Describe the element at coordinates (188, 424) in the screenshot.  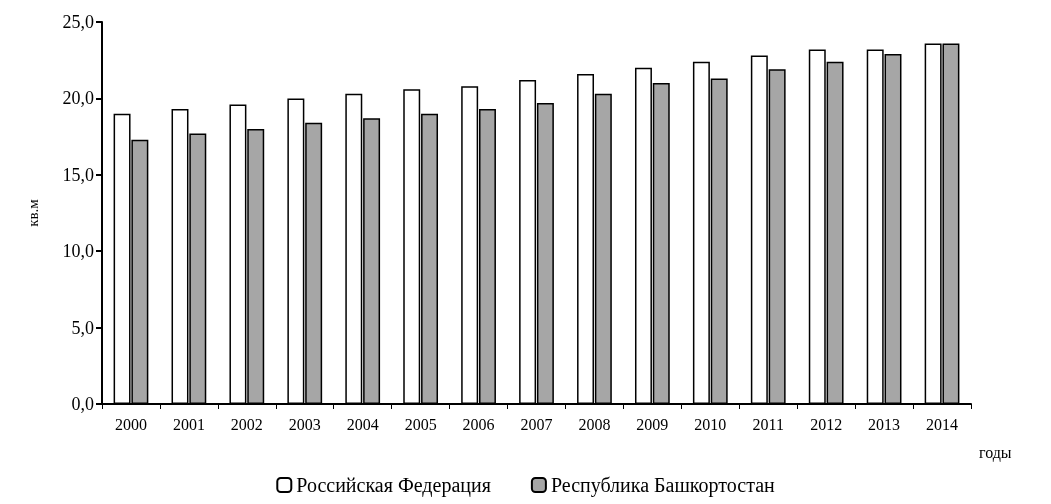
I see `x-tick-label: 2001` at that location.